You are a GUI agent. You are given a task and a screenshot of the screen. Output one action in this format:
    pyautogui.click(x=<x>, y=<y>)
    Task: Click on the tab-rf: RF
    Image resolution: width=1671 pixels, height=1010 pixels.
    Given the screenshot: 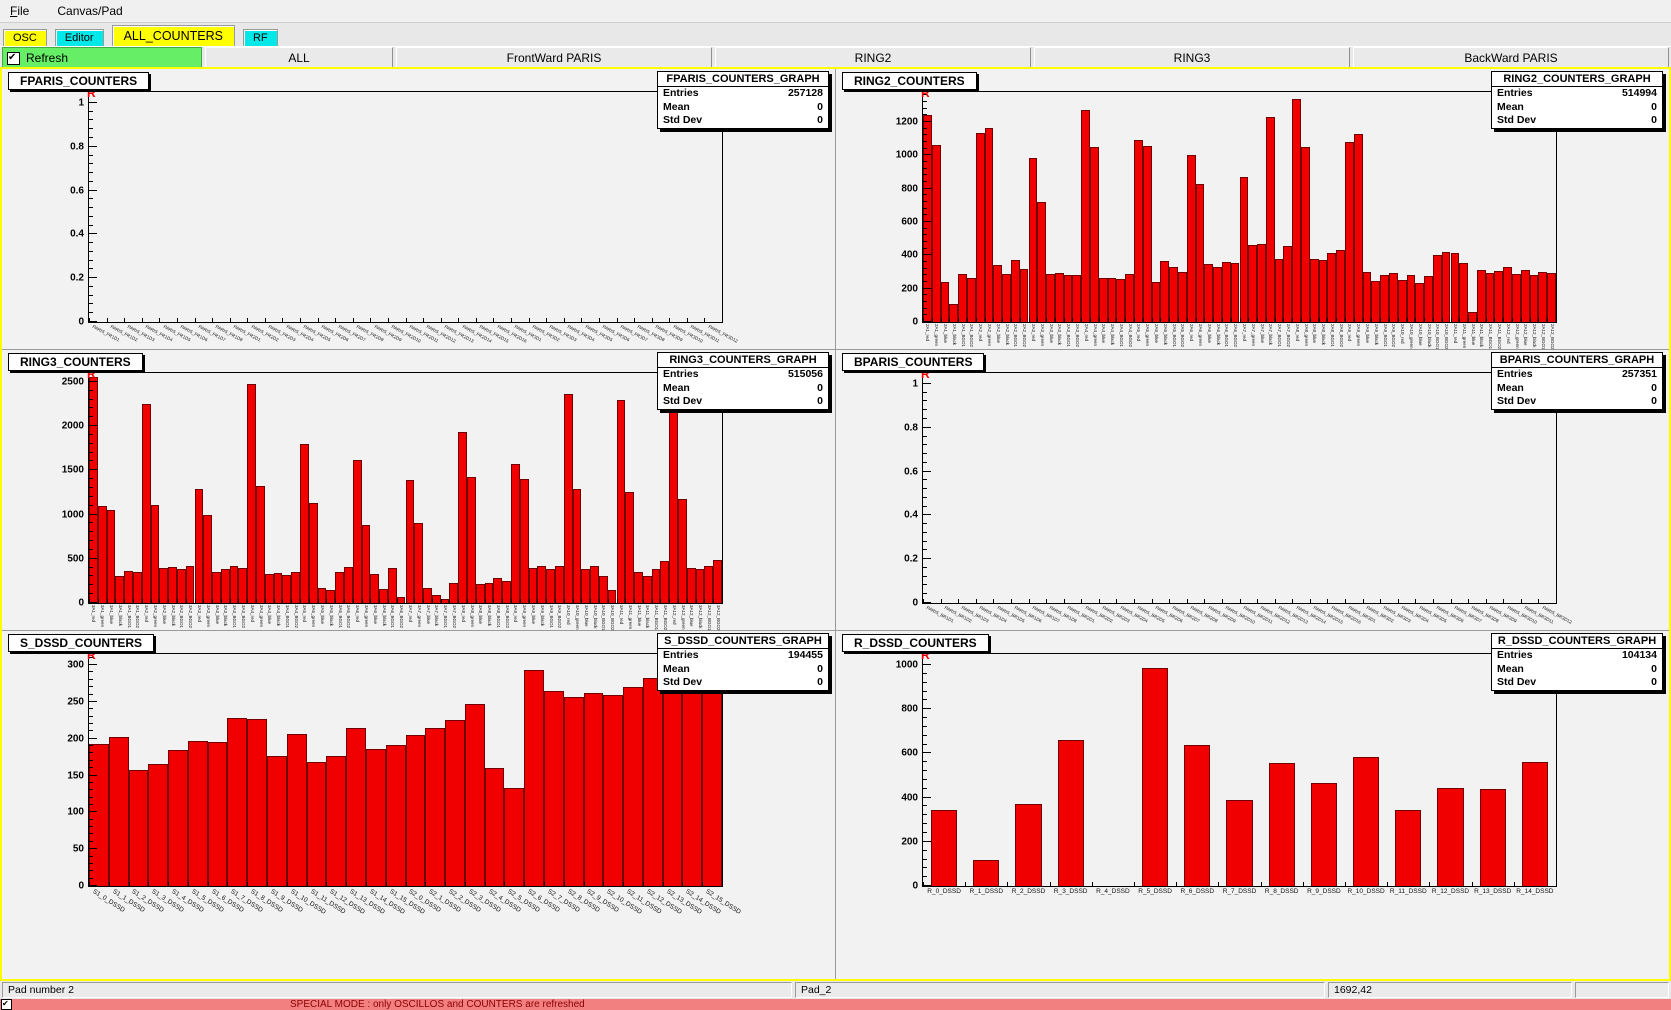 What is the action you would take?
    pyautogui.click(x=260, y=37)
    